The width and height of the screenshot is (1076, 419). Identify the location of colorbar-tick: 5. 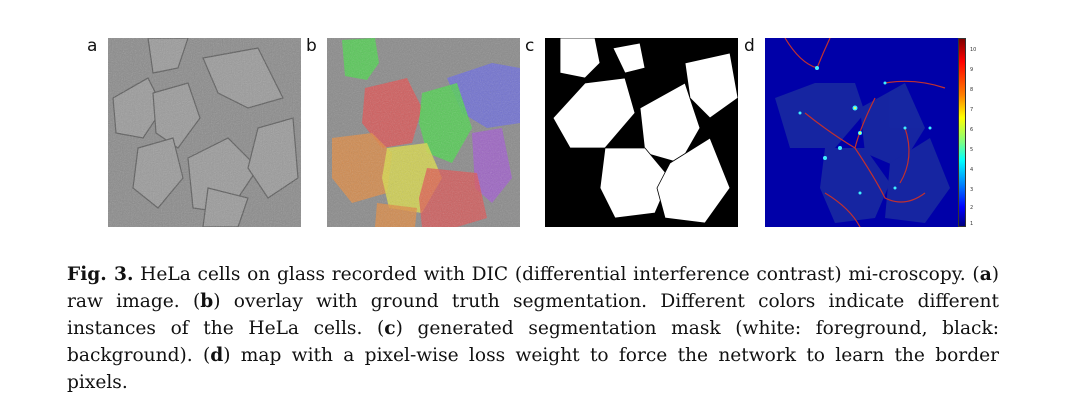
(972, 150).